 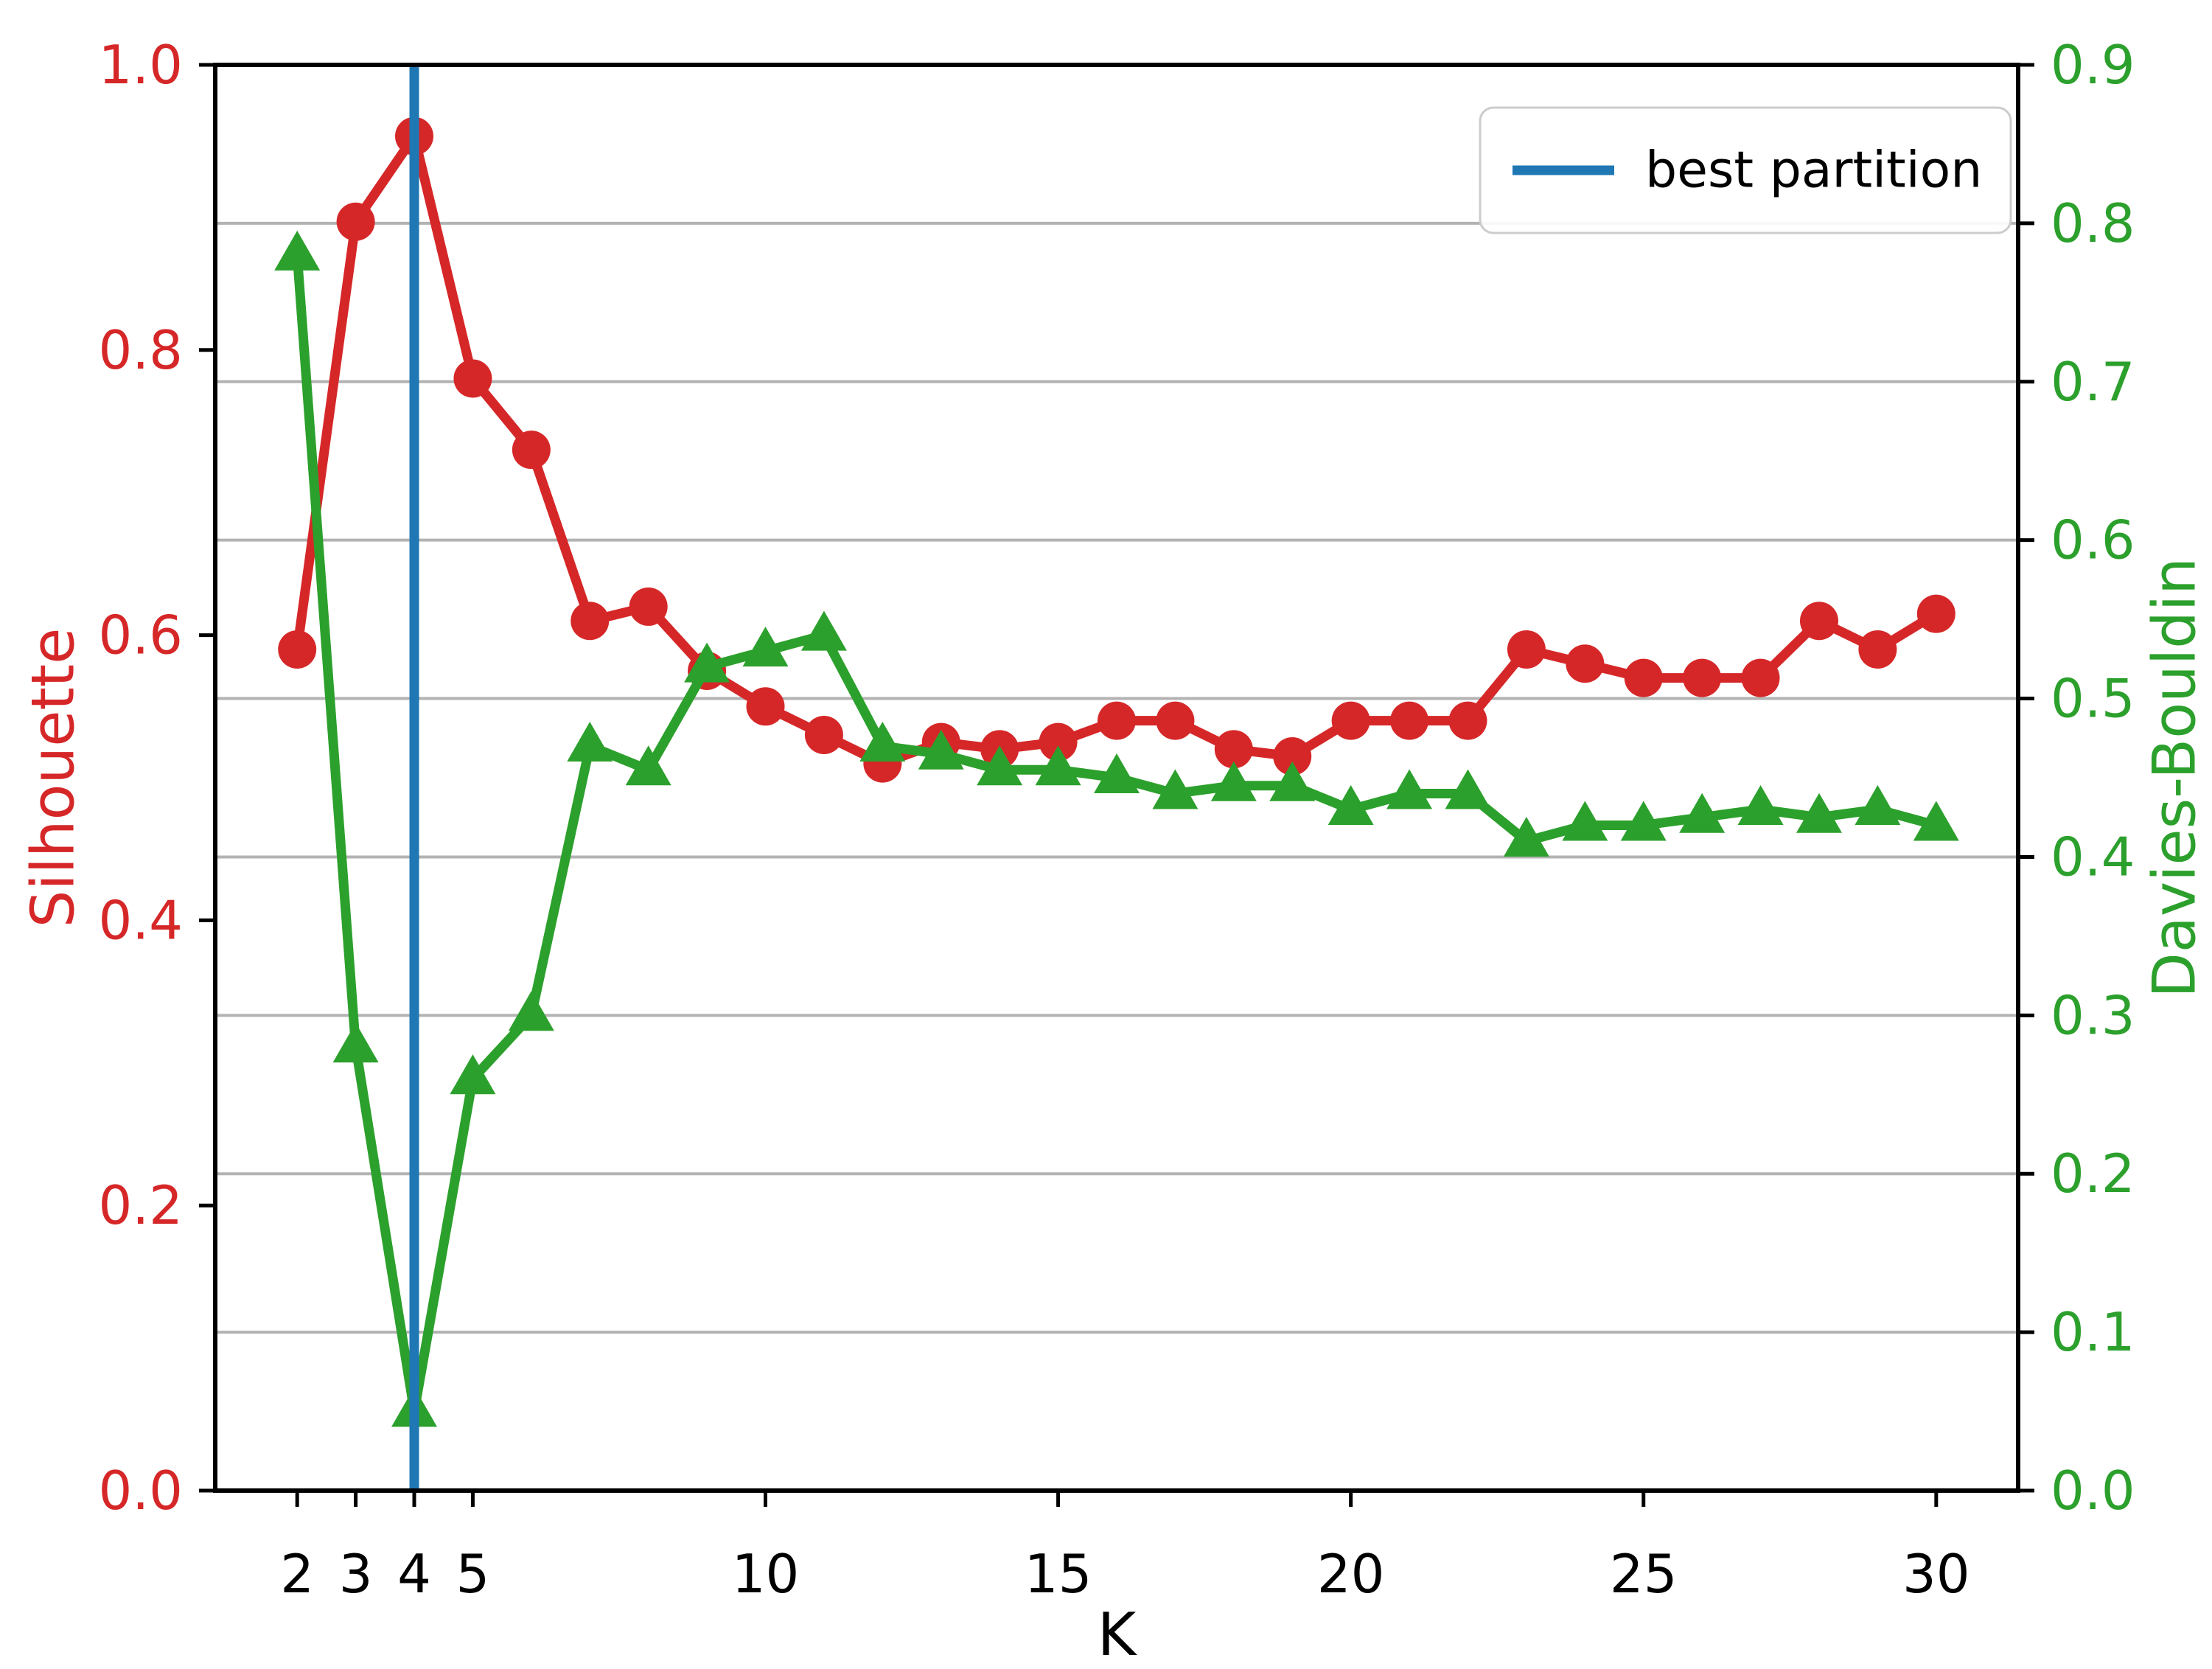 What do you see at coordinates (140, 350) in the screenshot?
I see `y-left-tick-label: 0.8` at bounding box center [140, 350].